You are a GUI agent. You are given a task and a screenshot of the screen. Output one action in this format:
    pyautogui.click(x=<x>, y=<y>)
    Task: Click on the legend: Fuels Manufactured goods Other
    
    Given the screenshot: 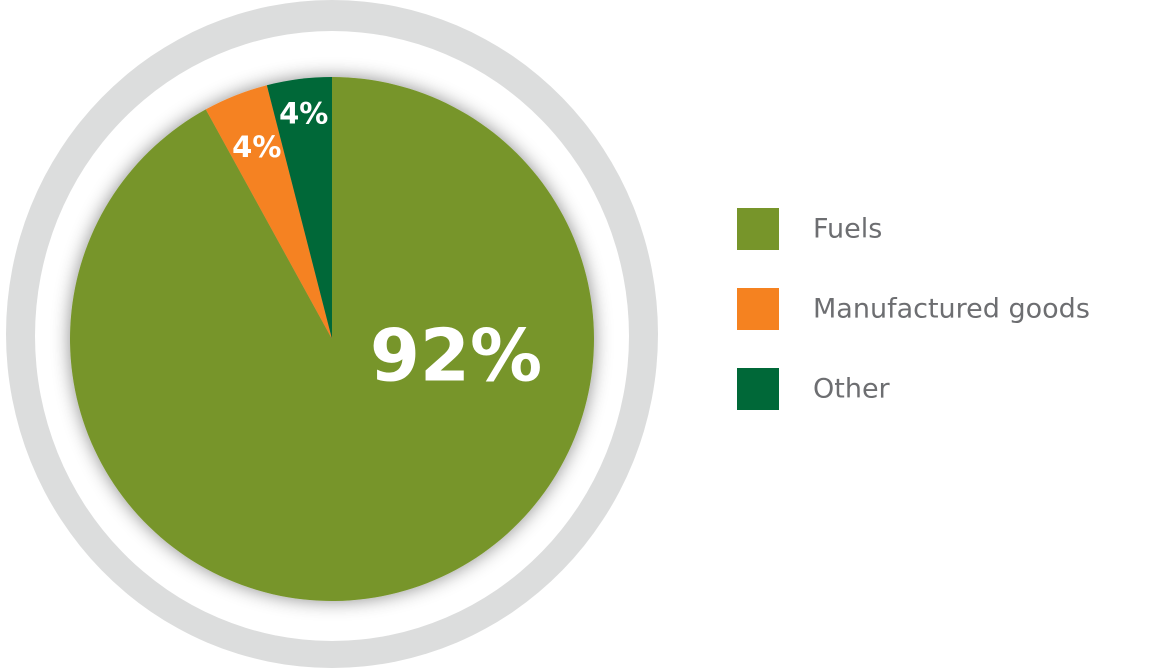 What is the action you would take?
    pyautogui.click(x=913, y=309)
    